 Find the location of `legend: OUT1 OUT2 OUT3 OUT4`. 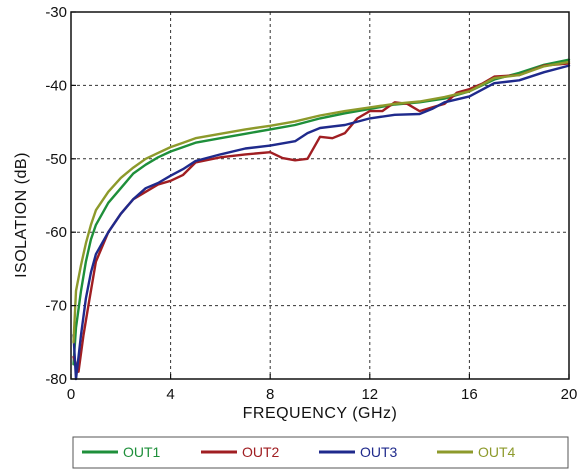

legend: OUT1 OUT2 OUT3 OUT4 is located at coordinates (320, 452).